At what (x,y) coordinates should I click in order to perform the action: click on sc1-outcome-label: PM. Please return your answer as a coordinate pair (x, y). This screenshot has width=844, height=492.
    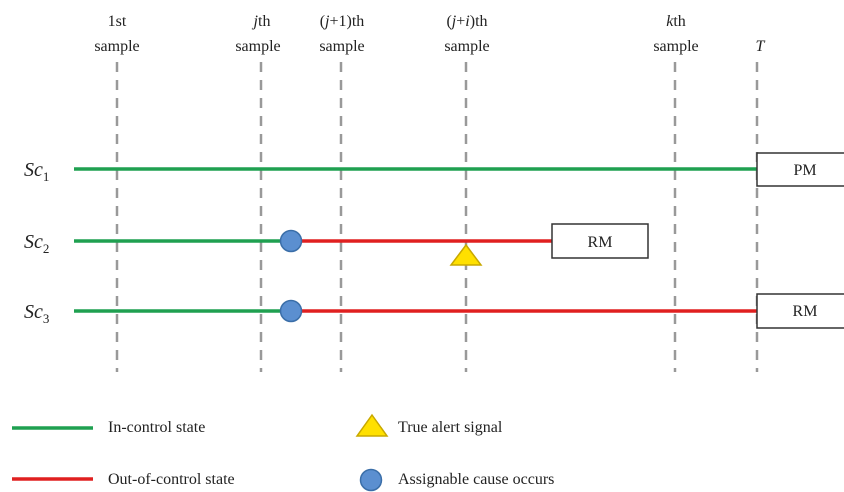
    Looking at the image, I should click on (804, 170).